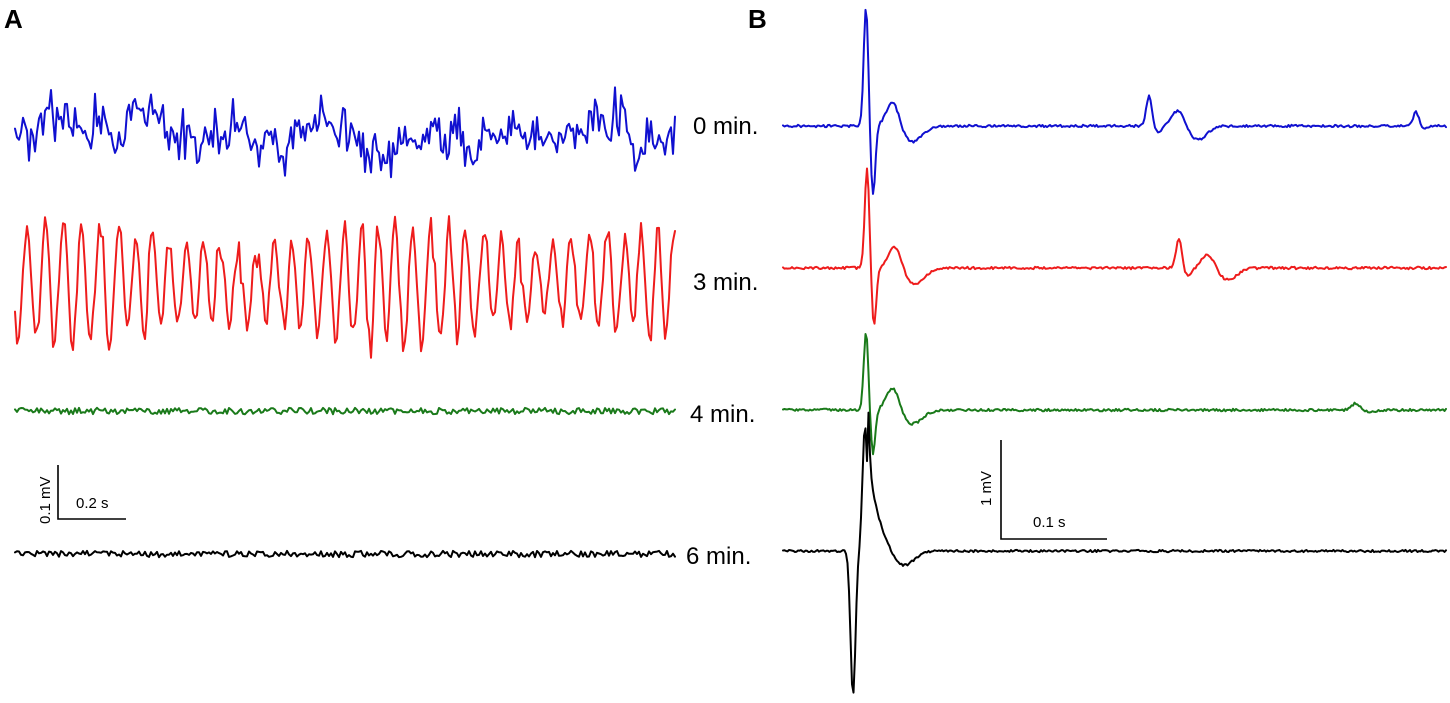  What do you see at coordinates (725, 126) in the screenshot?
I see `label-0-min: 0 min.` at bounding box center [725, 126].